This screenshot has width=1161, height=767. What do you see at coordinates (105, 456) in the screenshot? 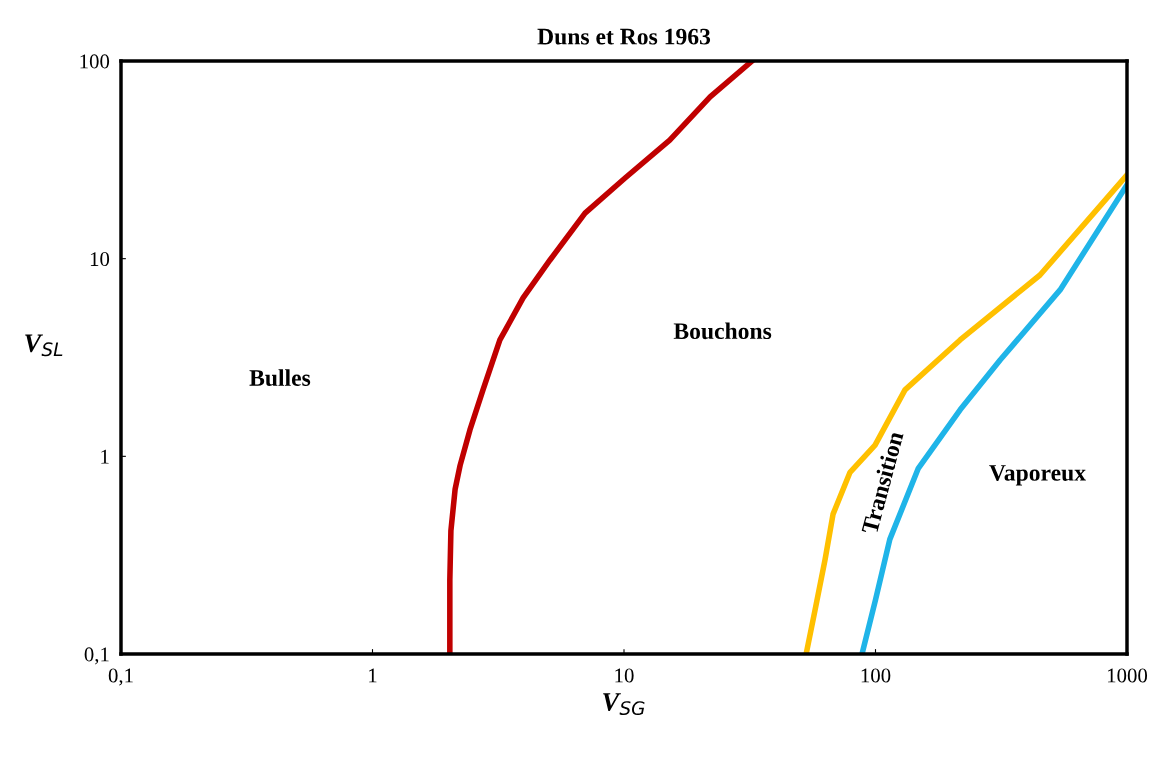
I see `y-tick-label: 1` at bounding box center [105, 456].